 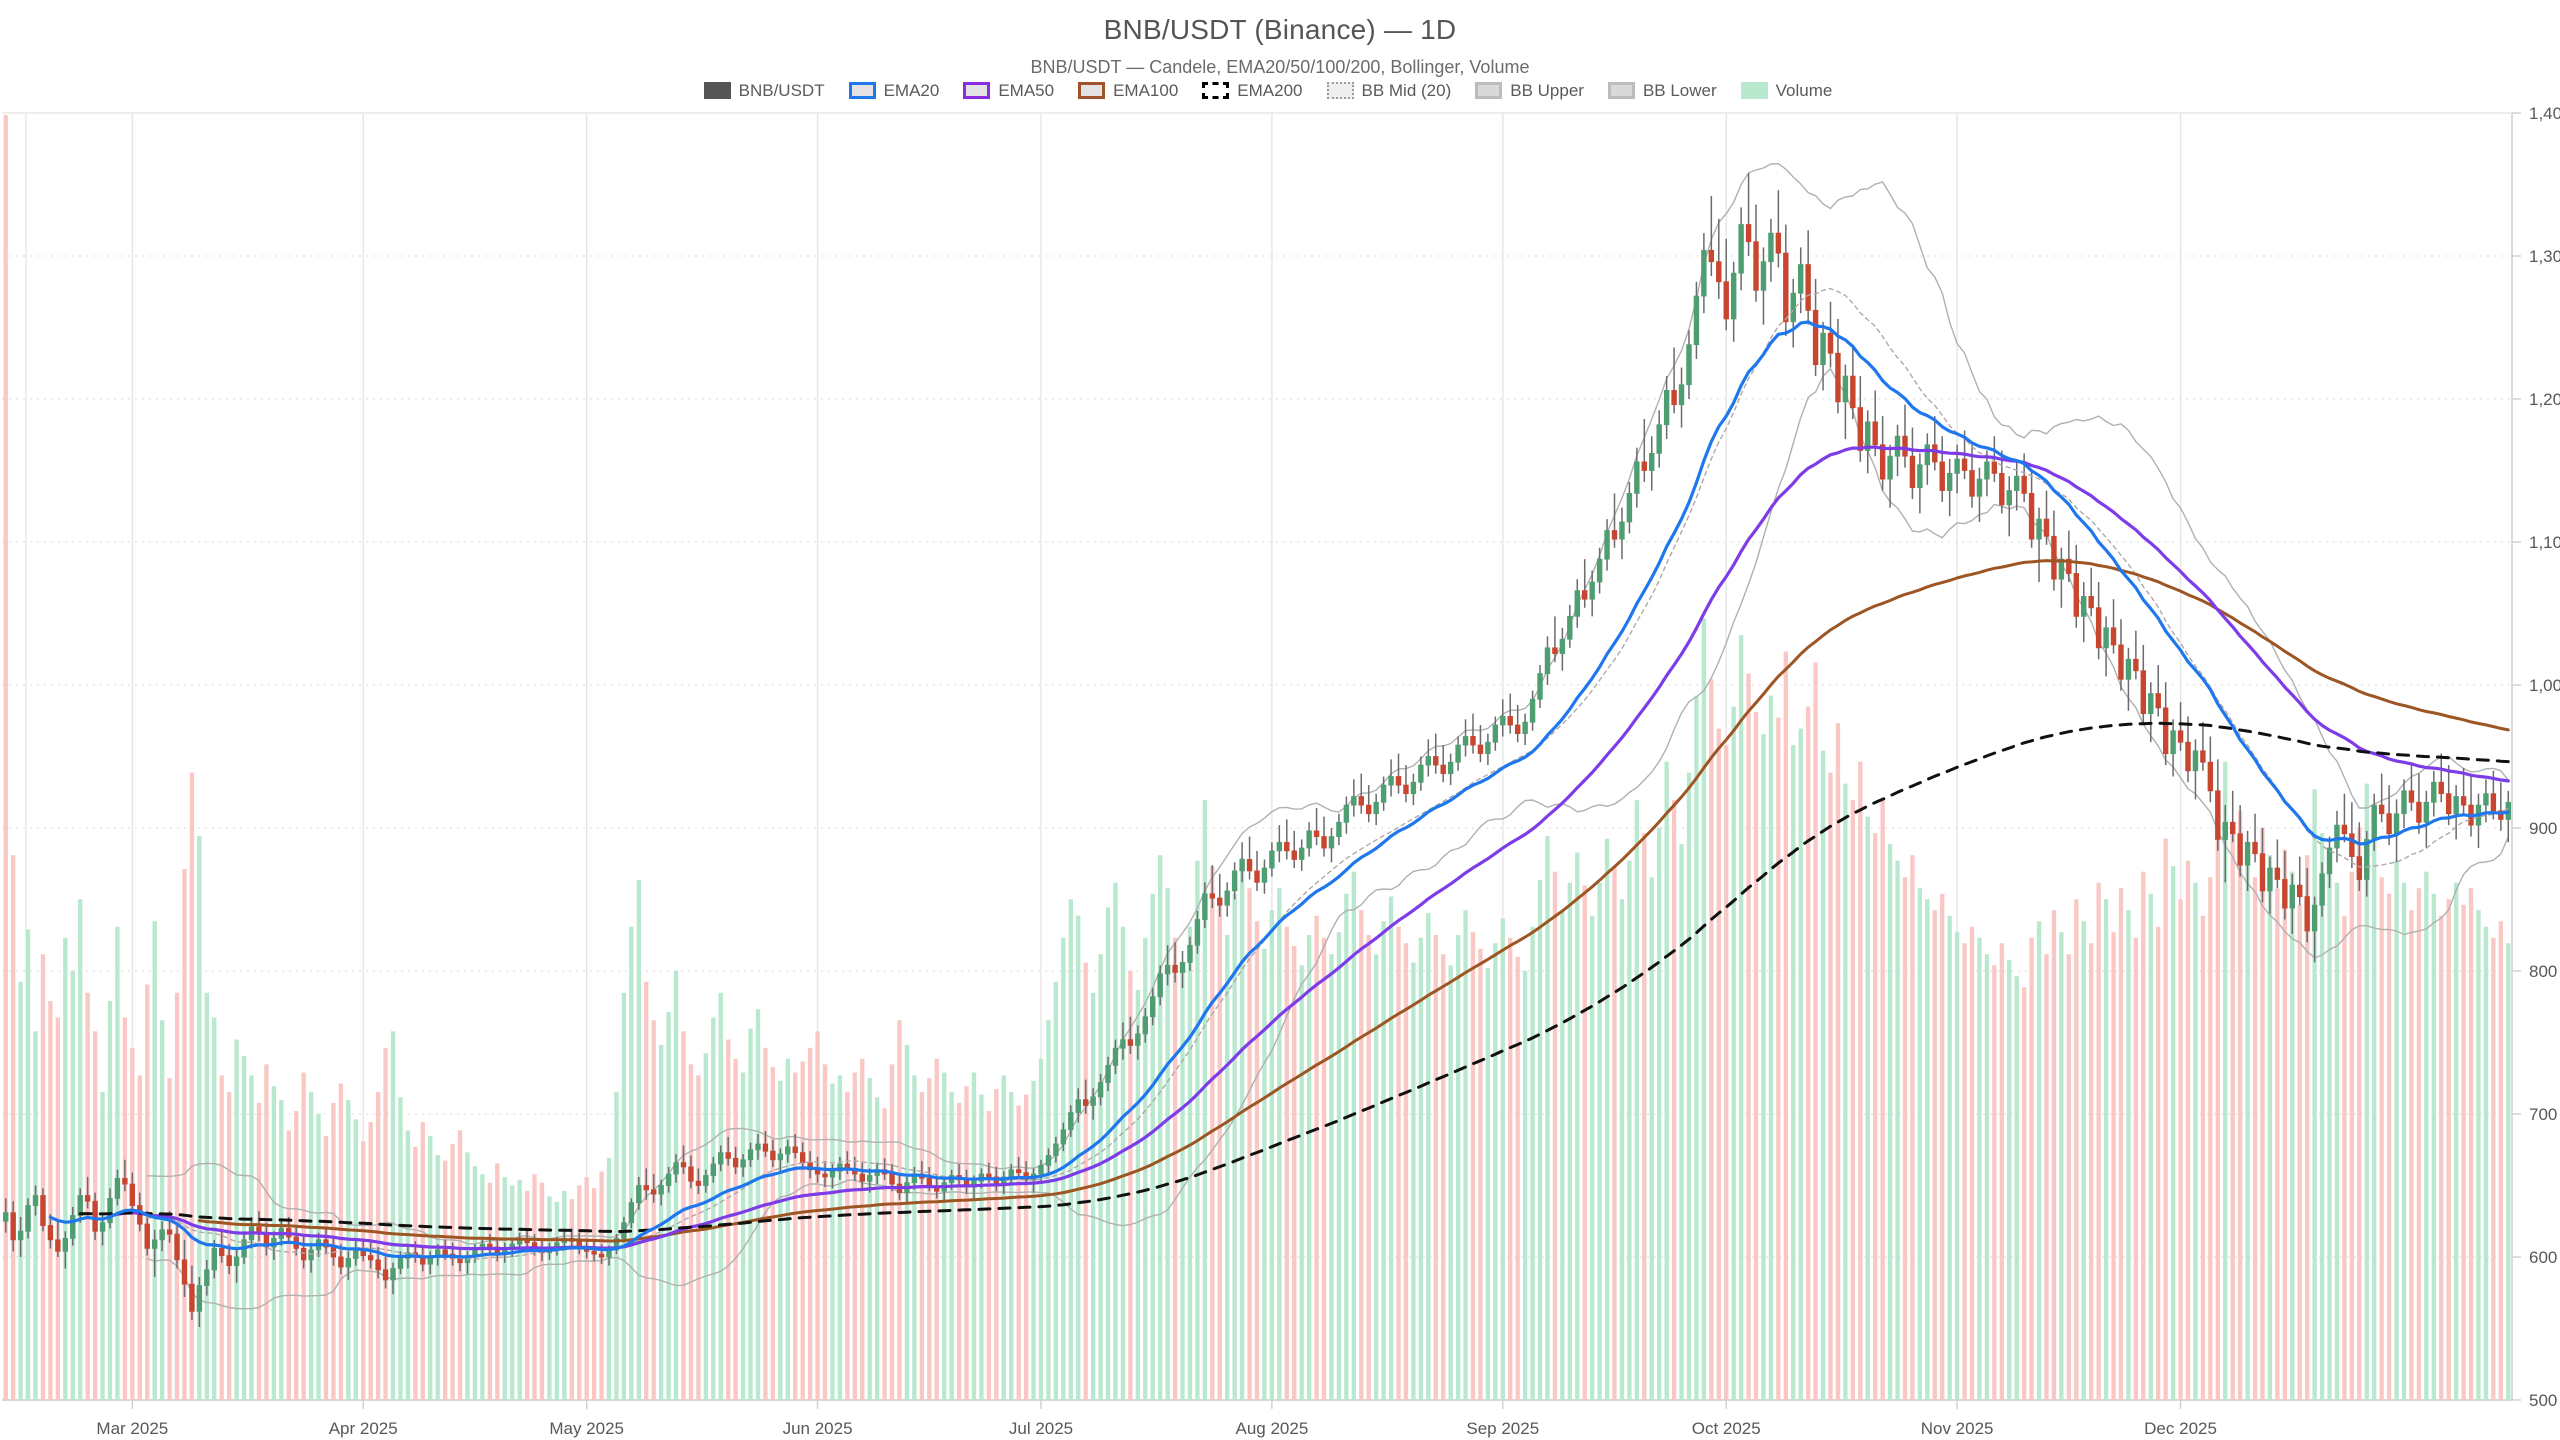 I want to click on legend-item-bnb-usdt: BNB/USDT, so click(x=764, y=90).